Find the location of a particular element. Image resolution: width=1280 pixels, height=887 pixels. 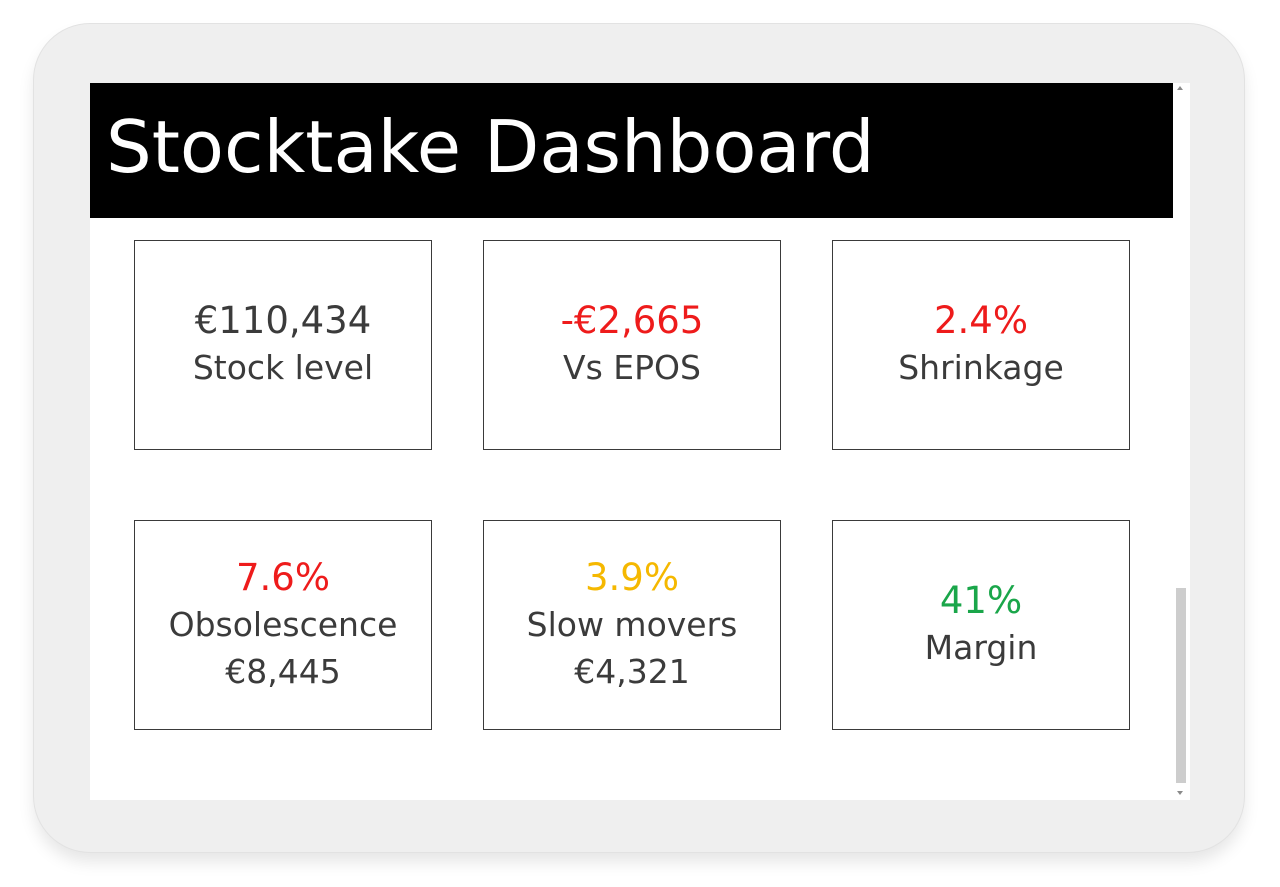

vertical-scrollbar is located at coordinates (1181, 441).